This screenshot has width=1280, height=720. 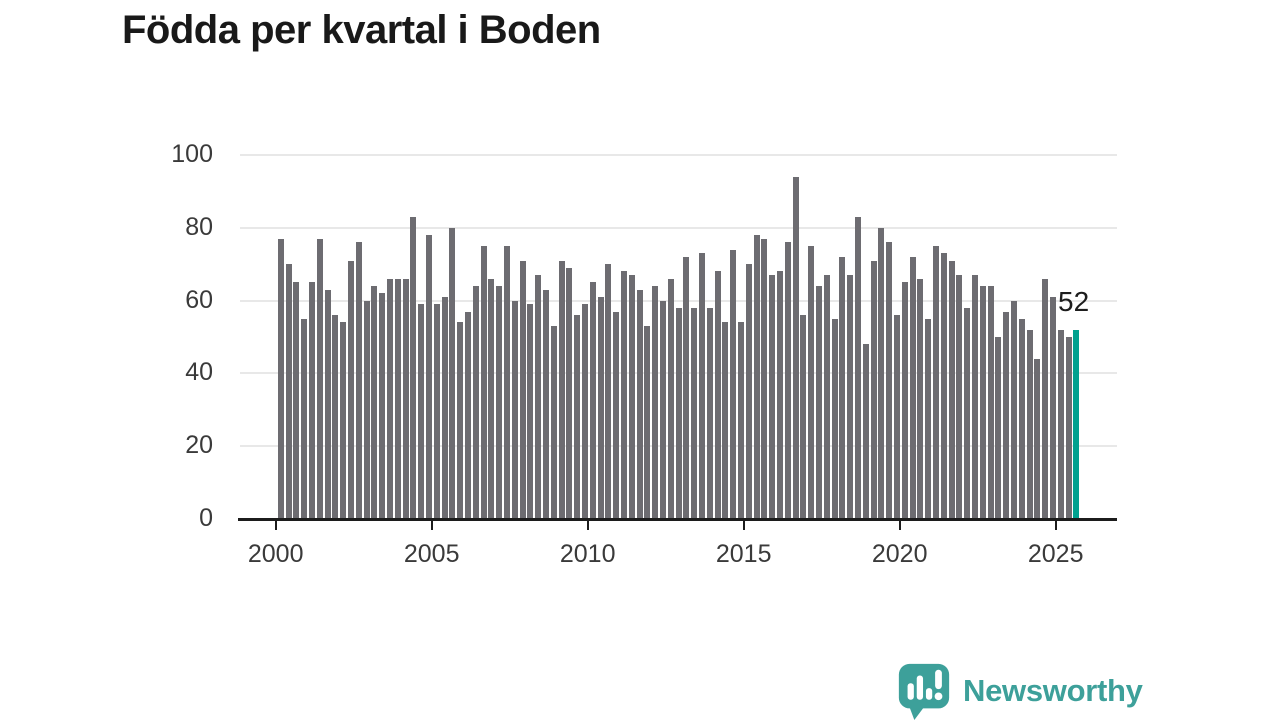 I want to click on y-tick-label-80: 80, so click(x=199, y=226).